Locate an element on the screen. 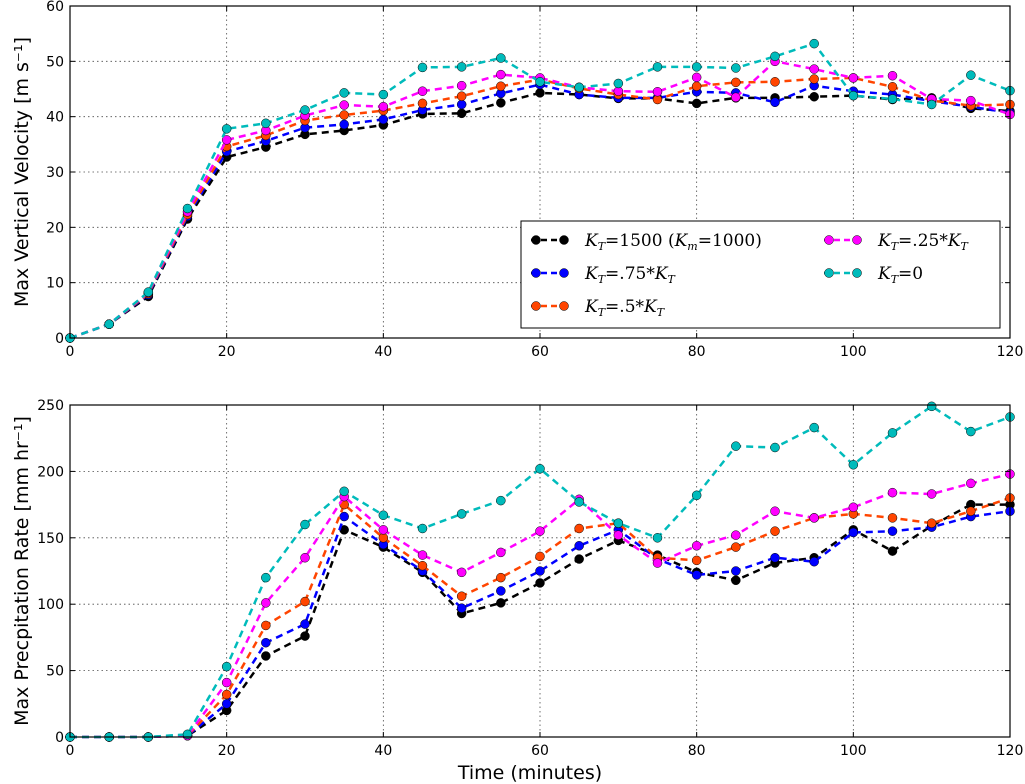  y-tick-label: 200 is located at coordinates (50, 472).